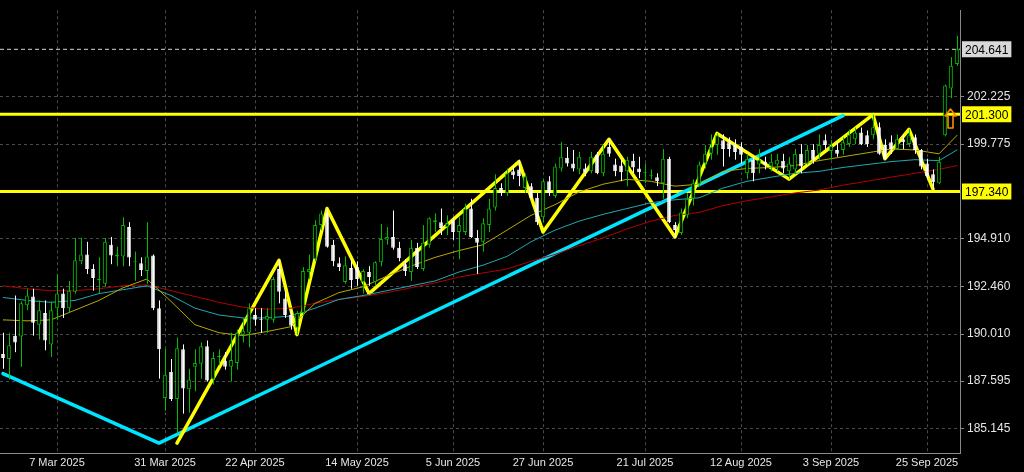  Describe the element at coordinates (255, 461) in the screenshot. I see `x-tick-label: 22 Apr 2025` at that location.